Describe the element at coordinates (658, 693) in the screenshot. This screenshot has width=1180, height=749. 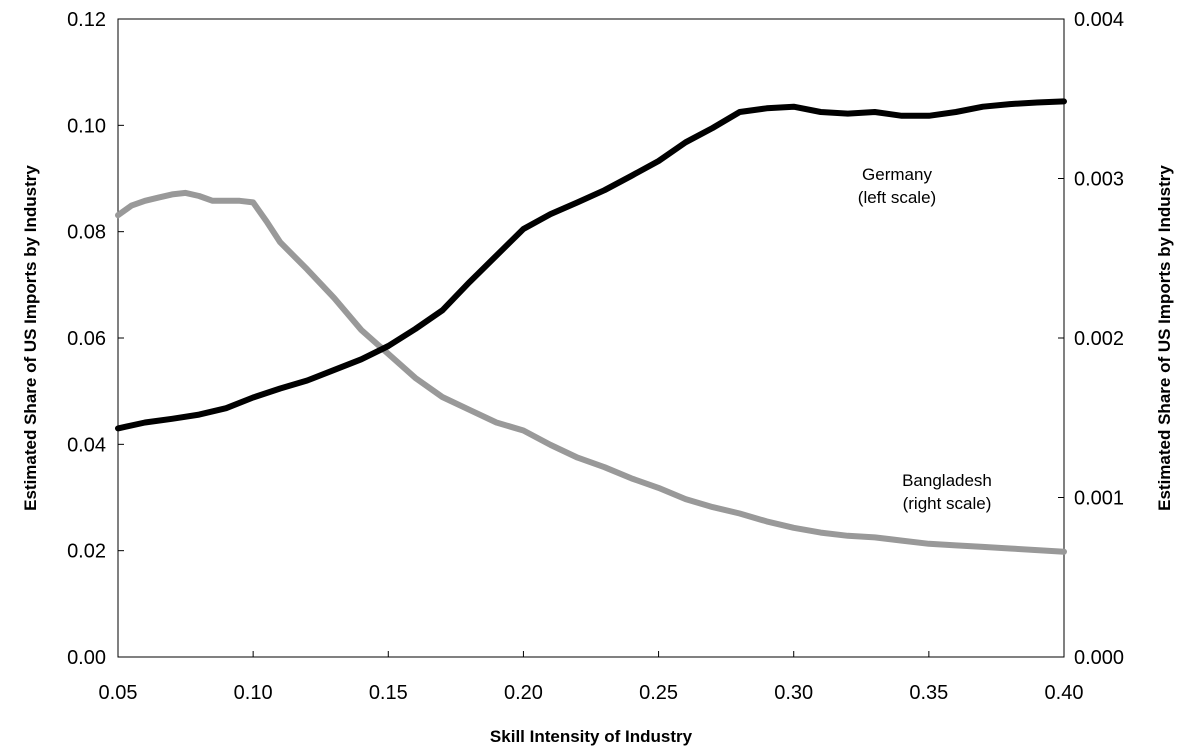
I see `x-tick-label: 0.25` at that location.